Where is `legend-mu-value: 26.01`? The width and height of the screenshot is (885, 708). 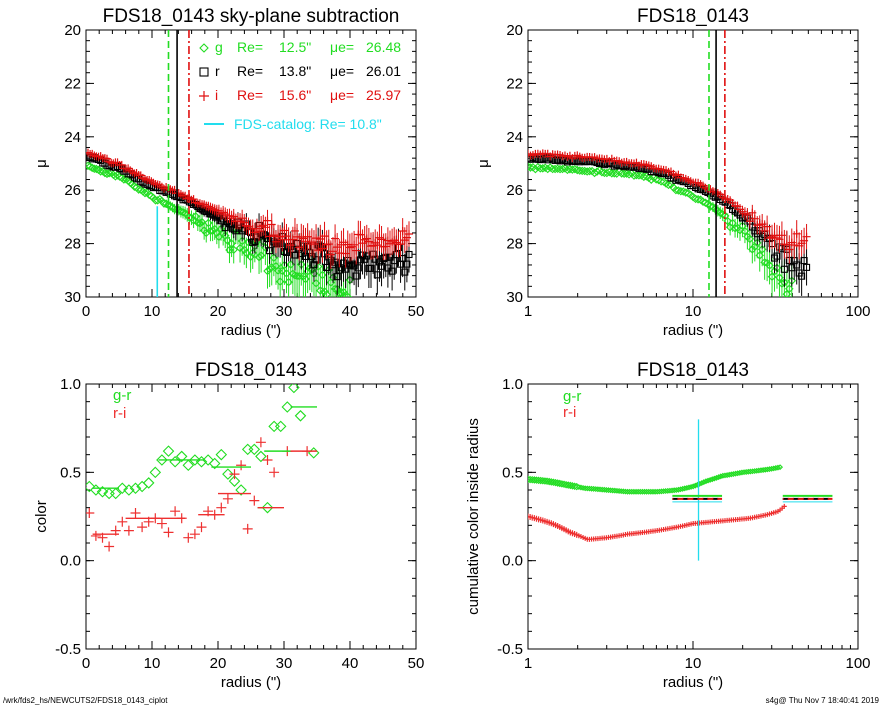
legend-mu-value: 26.01 is located at coordinates (383, 71).